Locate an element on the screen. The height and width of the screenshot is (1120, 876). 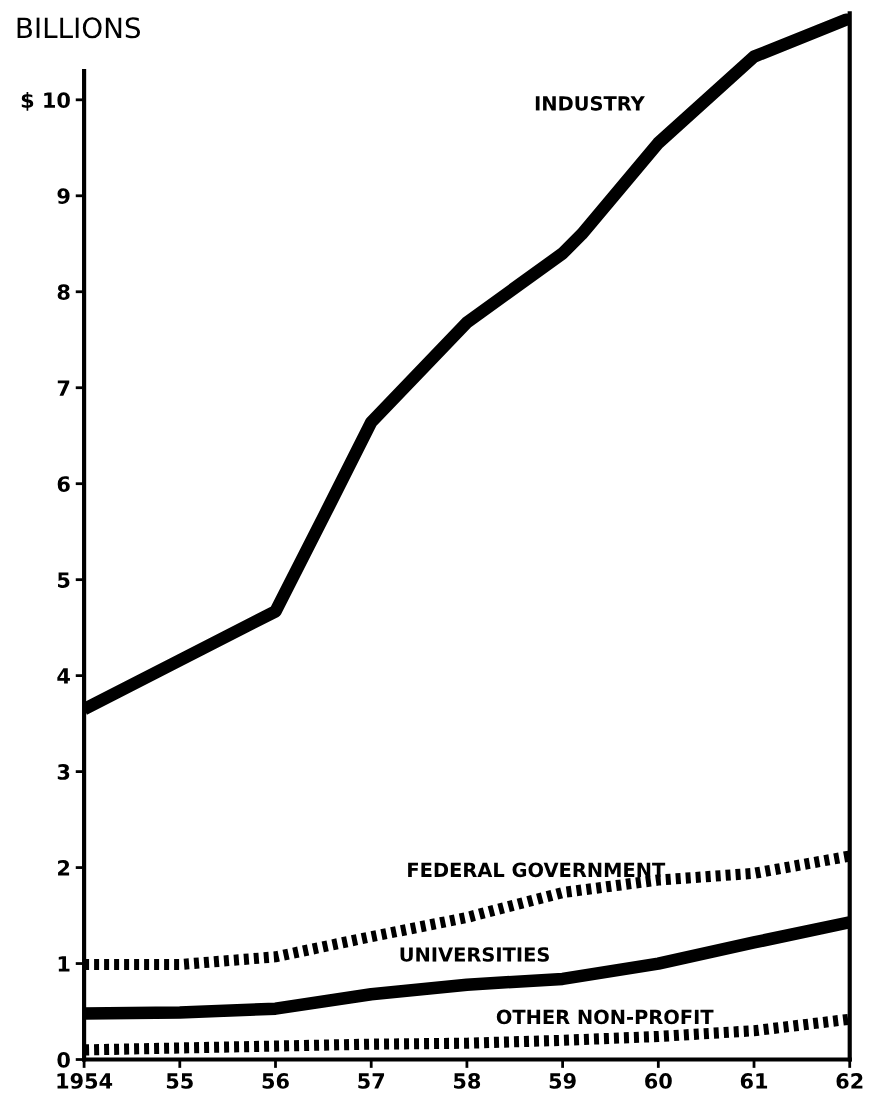
y-tick-label: 8 is located at coordinates (63, 292).